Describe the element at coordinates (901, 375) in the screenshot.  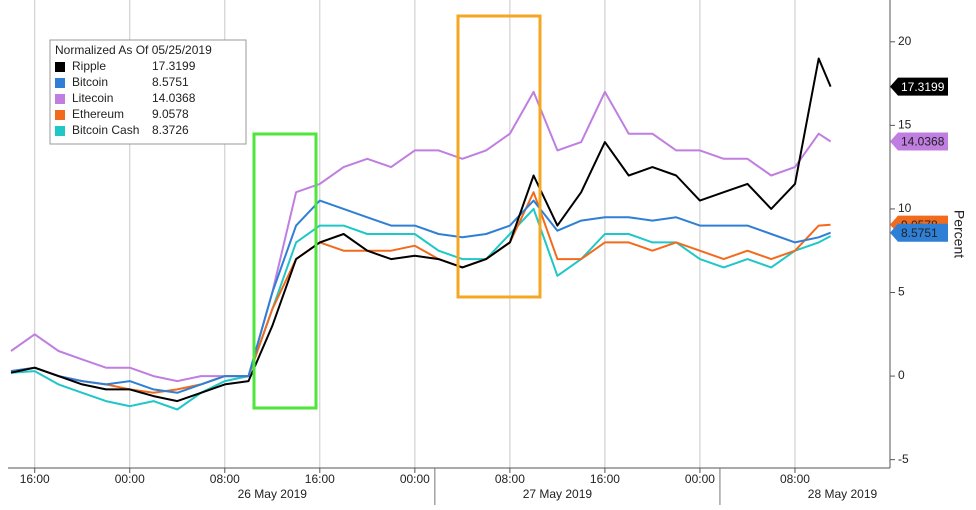
I see `y-tick-label: 0` at that location.